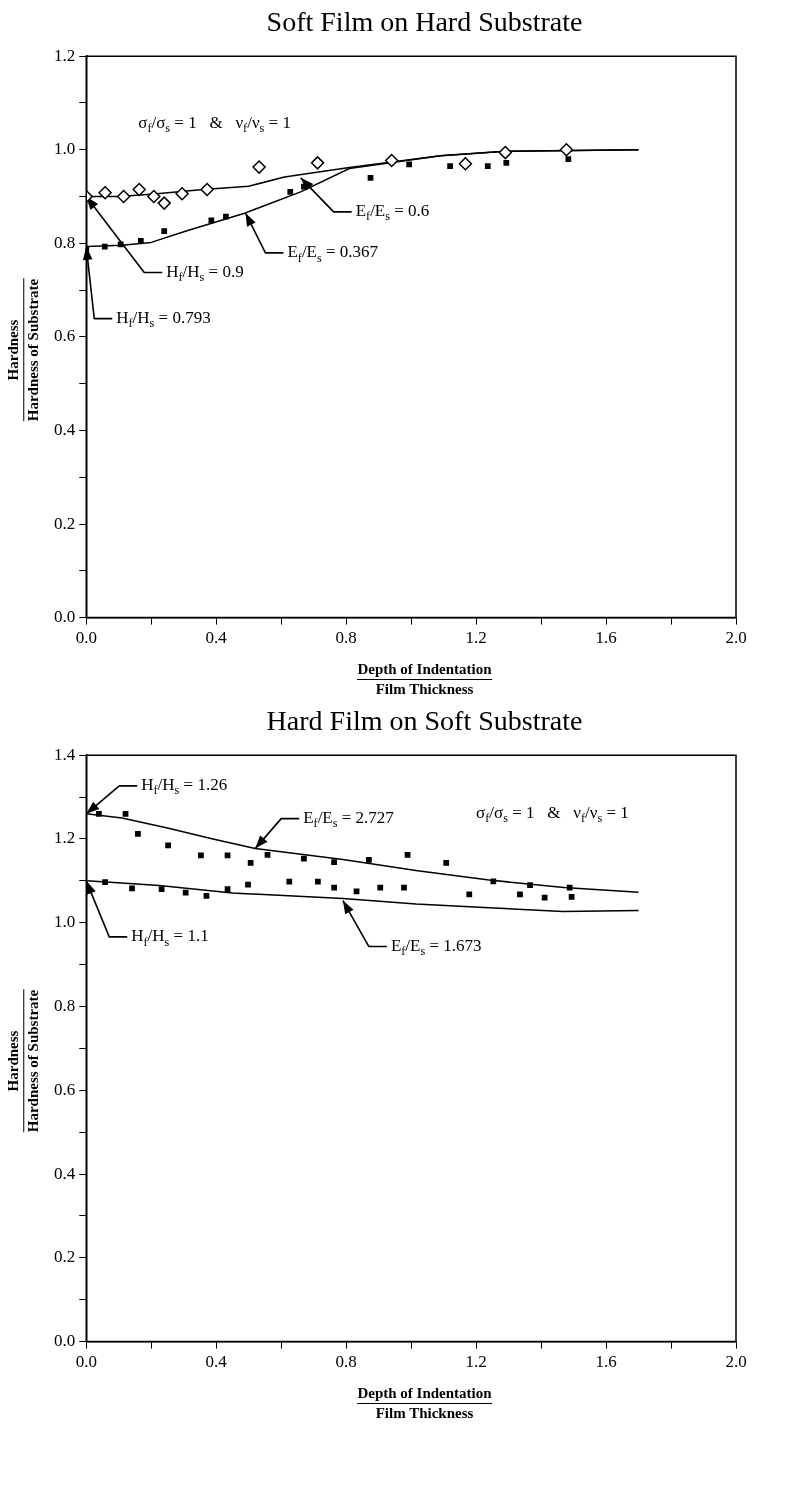 The width and height of the screenshot is (789, 1494). I want to click on chart-title: Soft Film on Hard Substrate, so click(424, 22).